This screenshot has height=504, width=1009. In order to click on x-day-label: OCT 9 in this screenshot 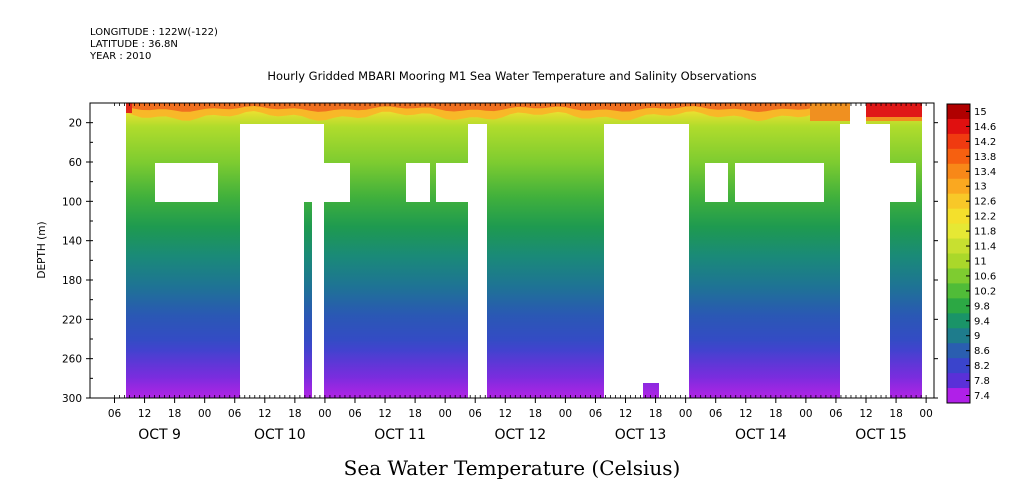, I will do `click(159, 435)`.